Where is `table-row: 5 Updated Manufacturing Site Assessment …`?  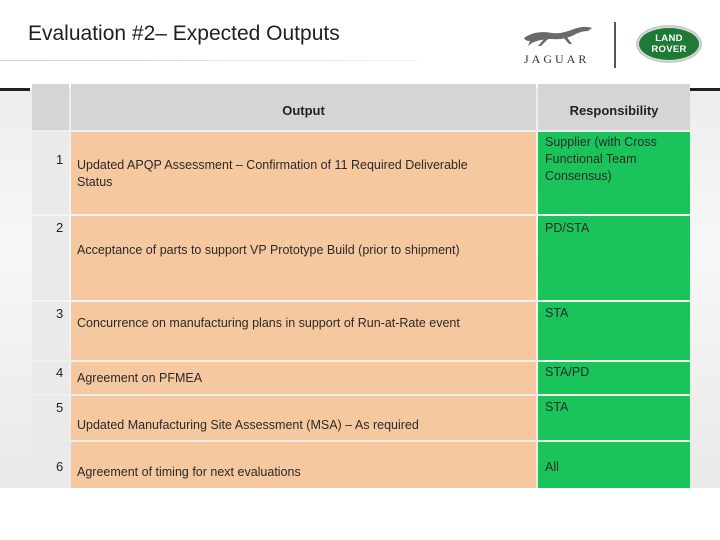
table-row: 5 Updated Manufacturing Site Assessment … is located at coordinates (361, 418).